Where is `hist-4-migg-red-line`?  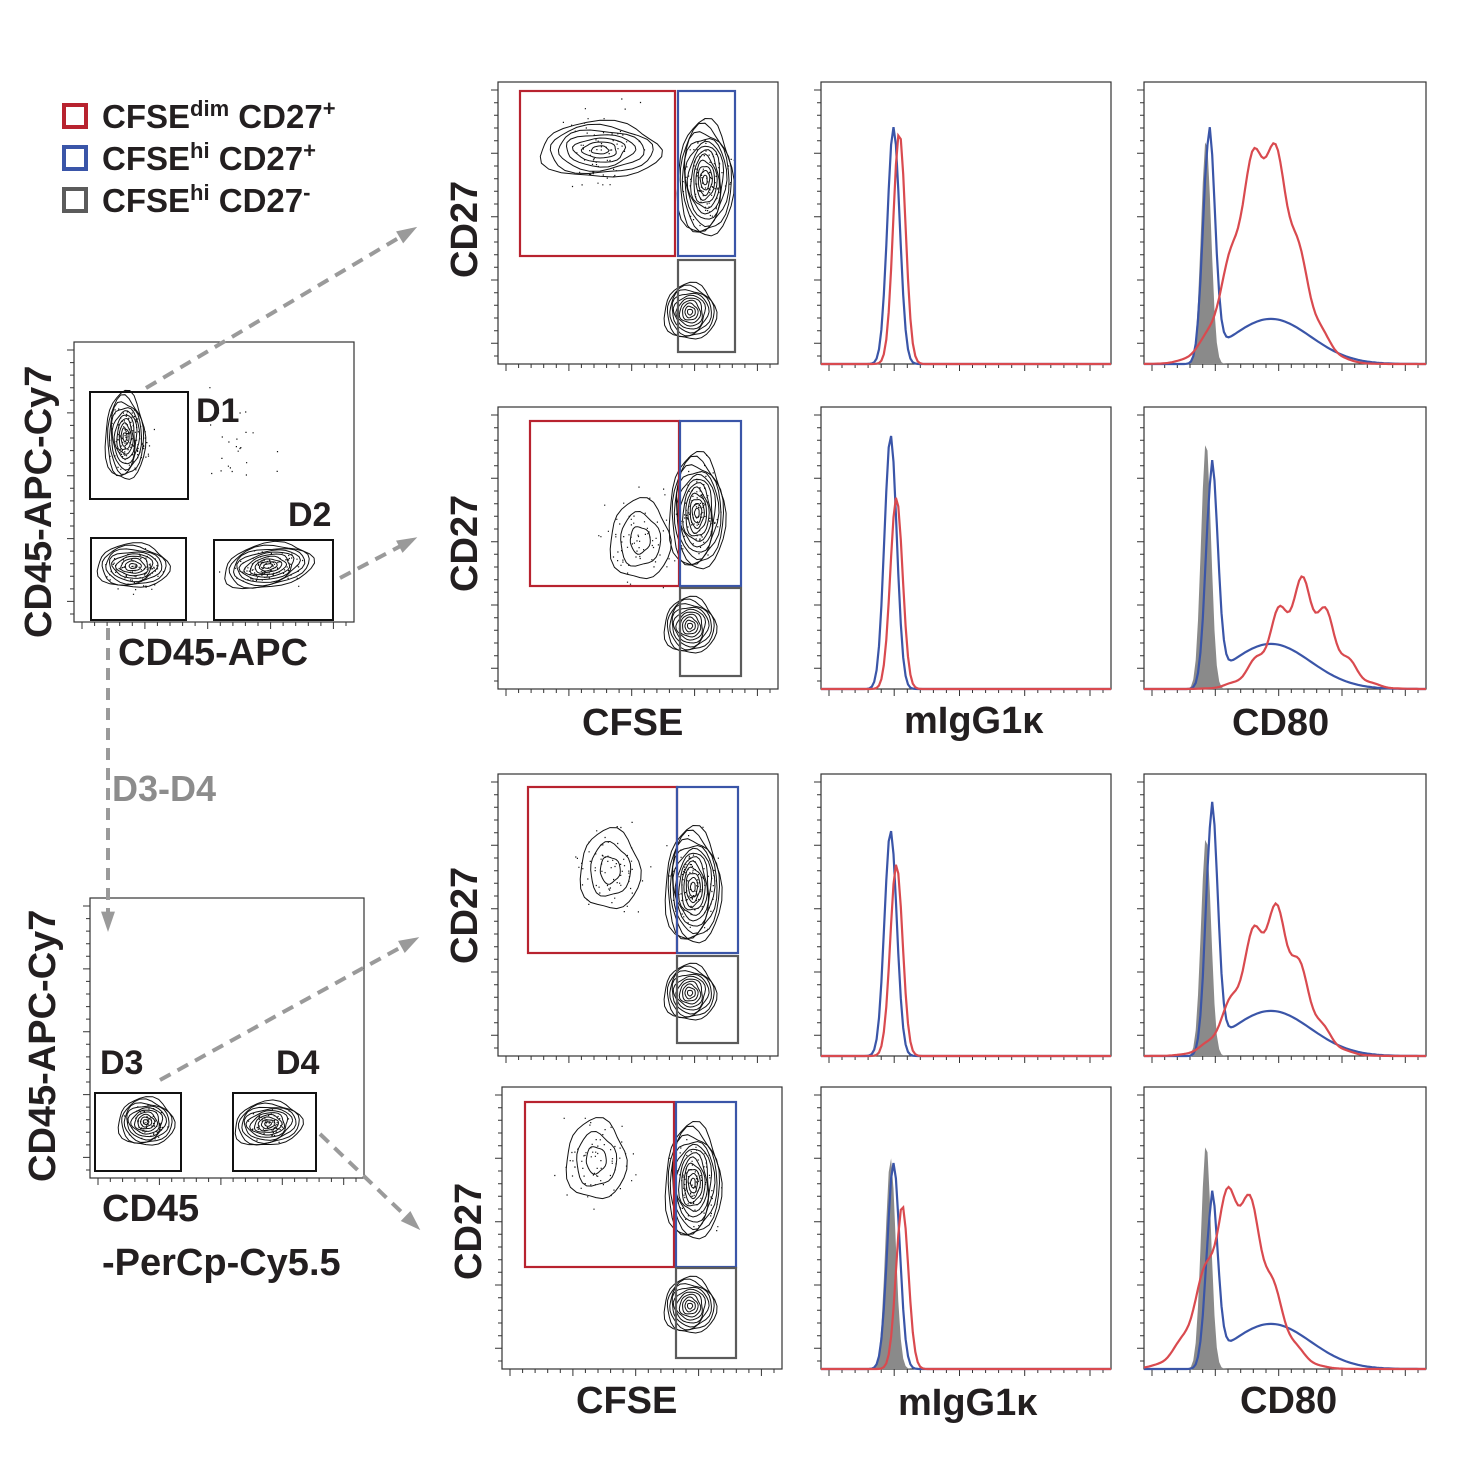 hist-4-migg-red-line is located at coordinates (966, 1287).